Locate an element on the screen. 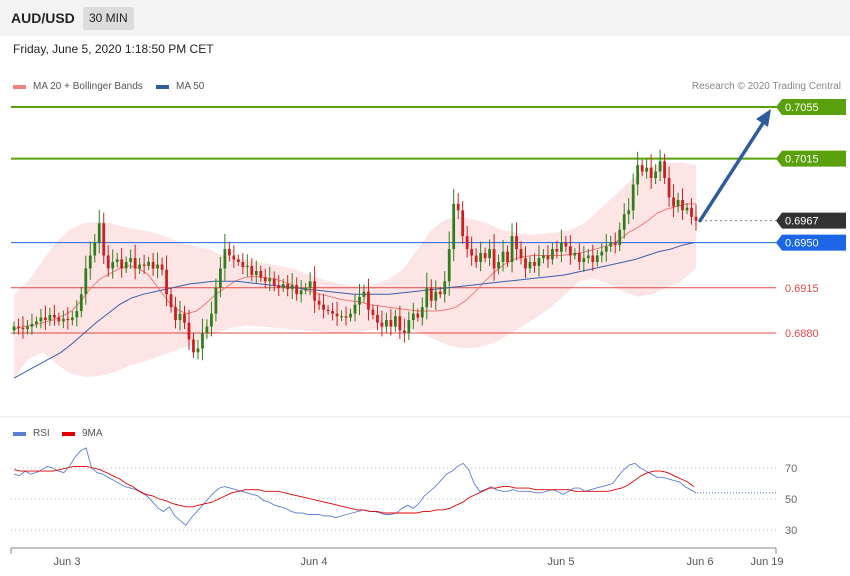 This screenshot has width=850, height=576. legend-swatch-9ma is located at coordinates (68, 433).